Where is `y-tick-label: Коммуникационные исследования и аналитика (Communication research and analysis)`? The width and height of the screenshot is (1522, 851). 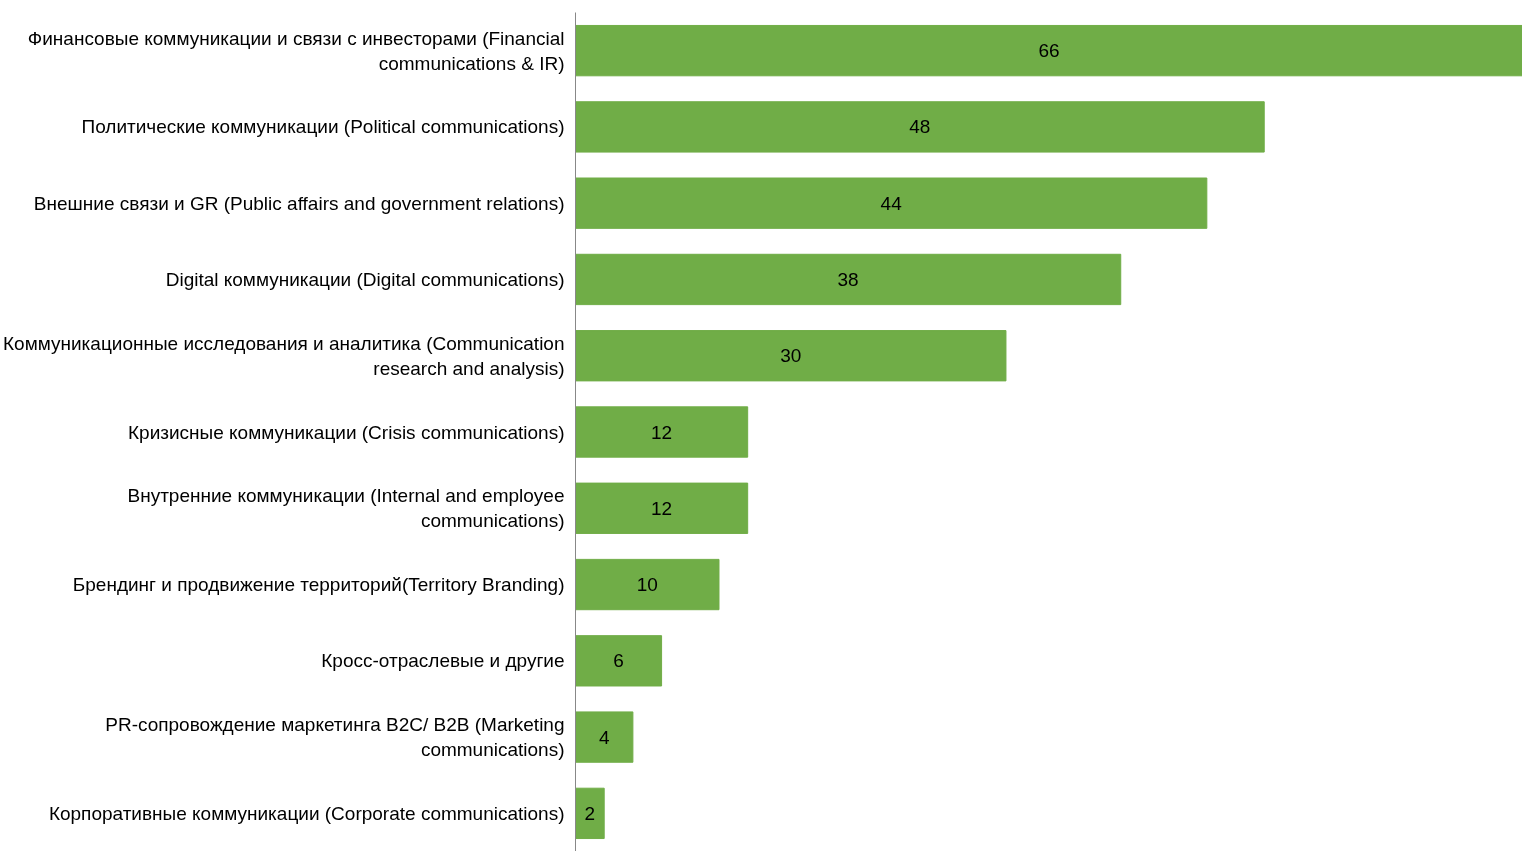
y-tick-label: Коммуникационные исследования и аналитика (Communication research and analysis) is located at coordinates (284, 355).